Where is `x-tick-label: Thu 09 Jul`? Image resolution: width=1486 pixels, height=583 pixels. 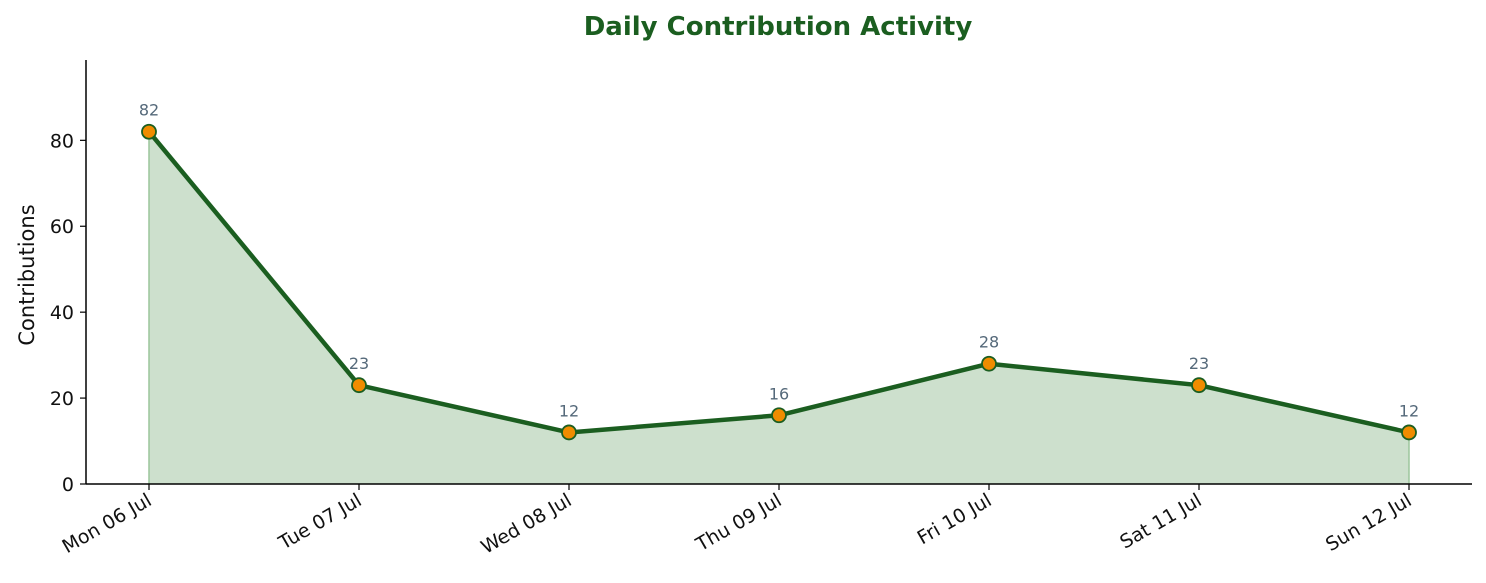
x-tick-label: Thu 09 Jul is located at coordinates (738, 522).